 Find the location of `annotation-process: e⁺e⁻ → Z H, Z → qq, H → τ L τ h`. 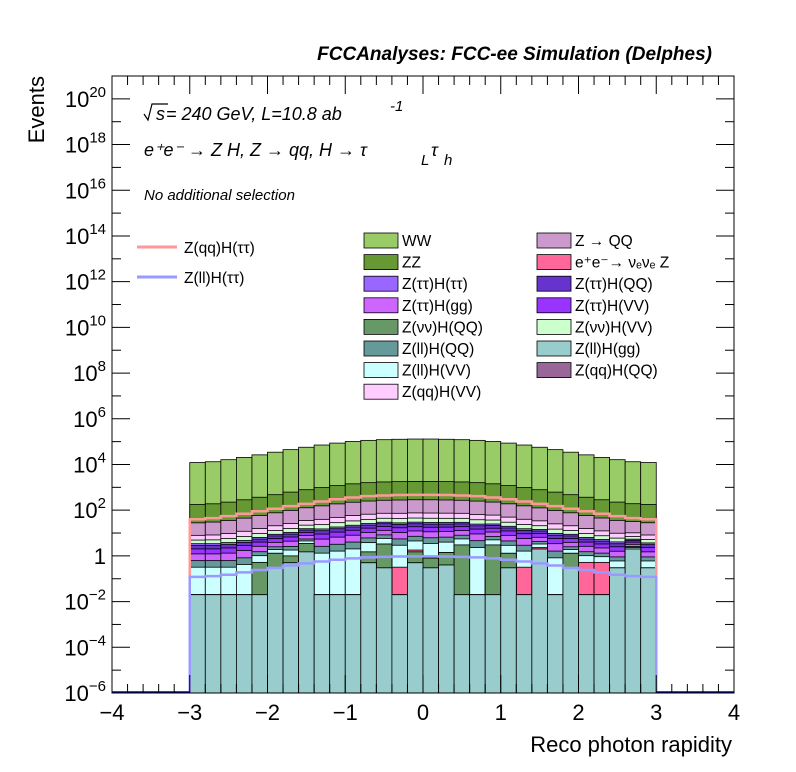

annotation-process: e⁺e⁻ → Z H, Z → qq, H → τ L τ h is located at coordinates (298, 154).